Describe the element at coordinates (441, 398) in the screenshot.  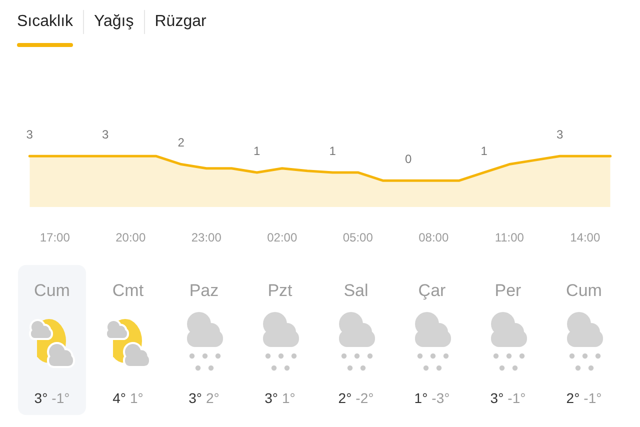
I see `text: -3°` at that location.